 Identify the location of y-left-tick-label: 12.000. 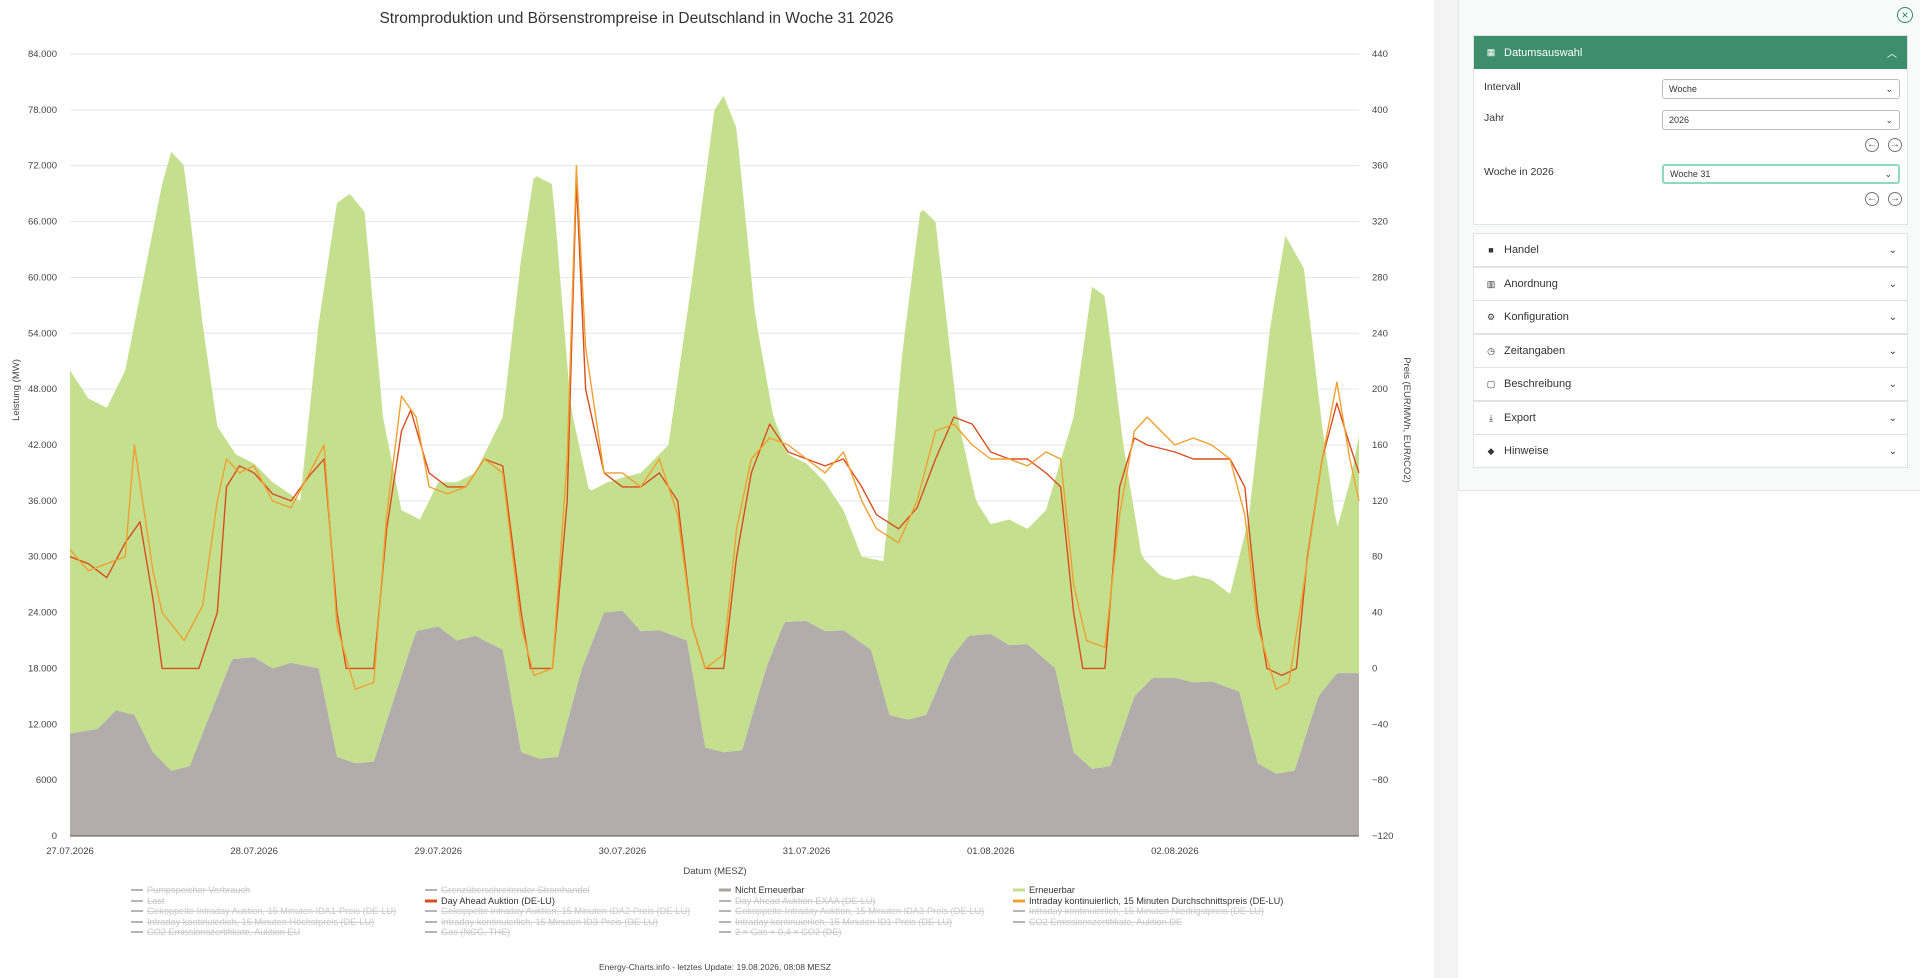
(42, 724).